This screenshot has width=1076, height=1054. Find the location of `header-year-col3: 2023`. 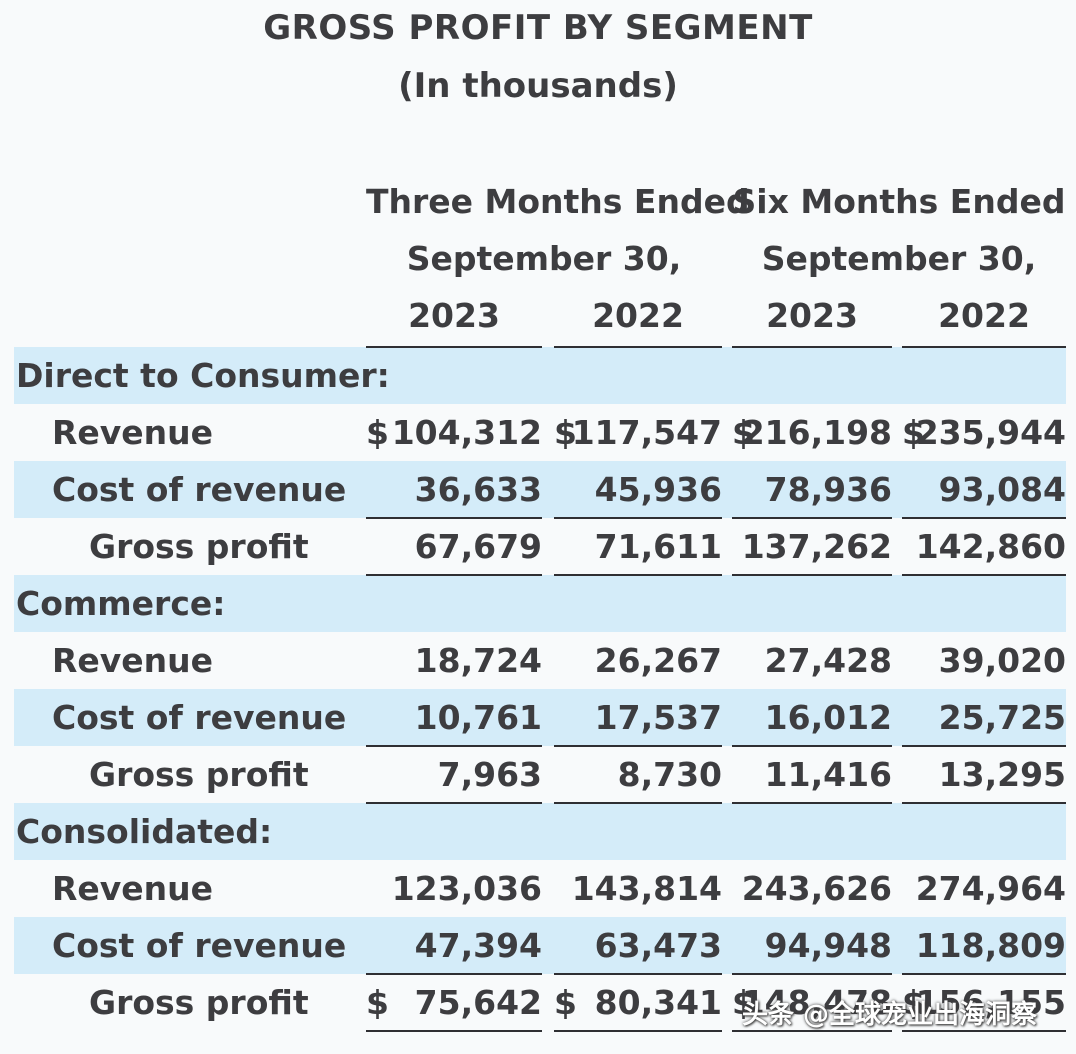

header-year-col3: 2023 is located at coordinates (812, 315).